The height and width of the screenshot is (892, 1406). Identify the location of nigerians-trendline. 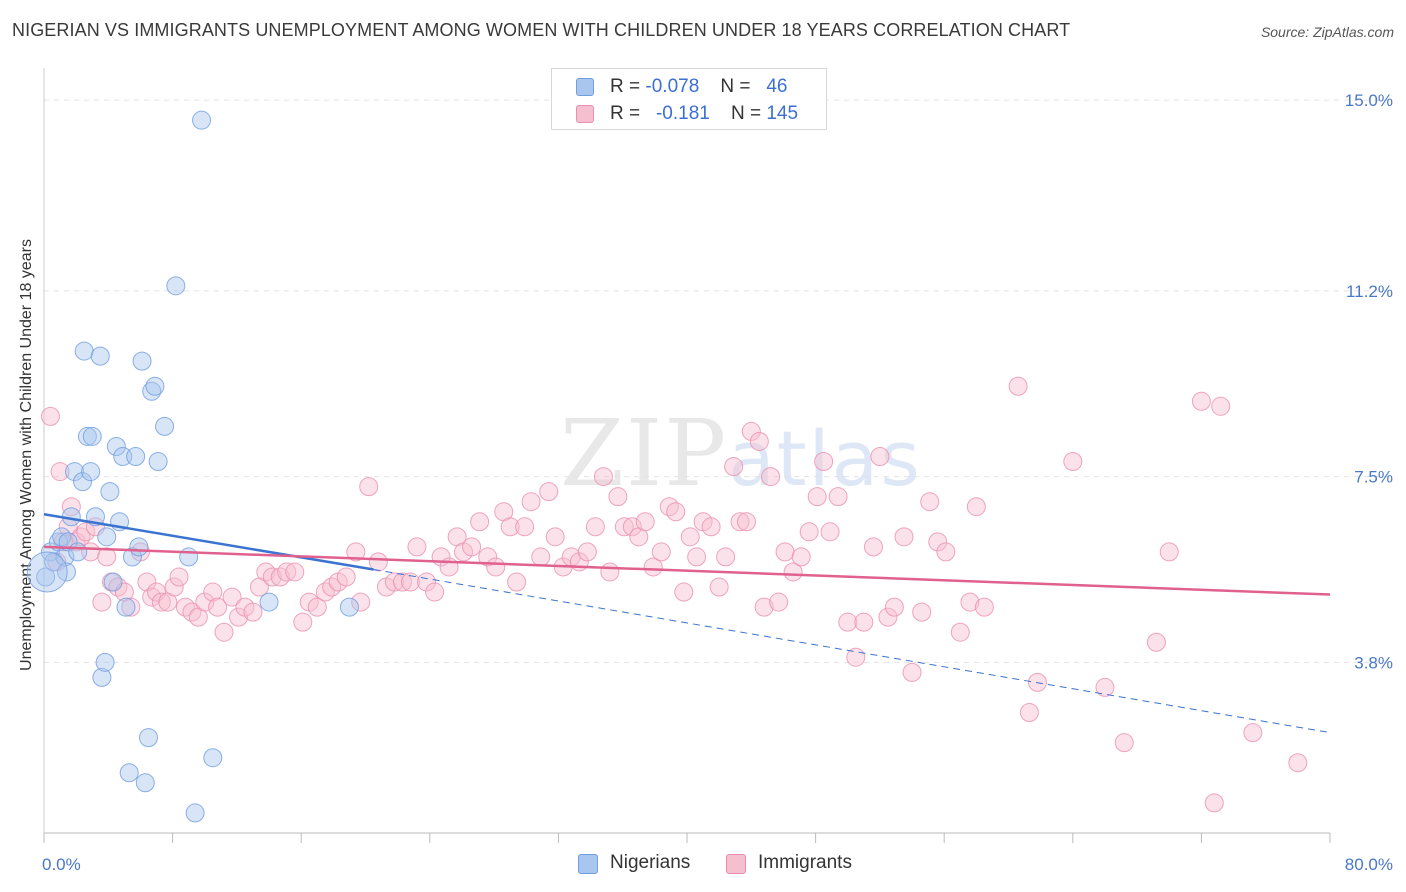
(208, 542).